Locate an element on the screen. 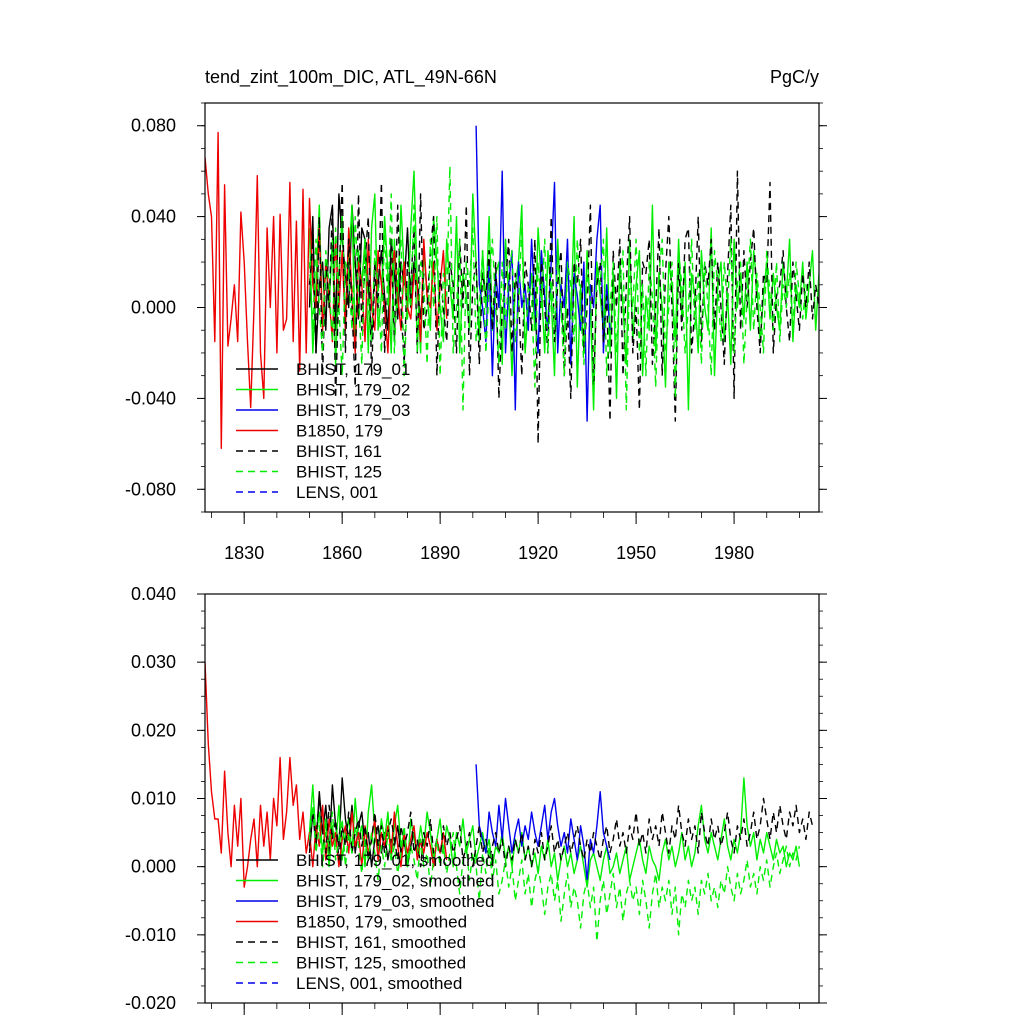 This screenshot has width=1024, height=1024. y-tick-label: -0.010 is located at coordinates (150, 935).